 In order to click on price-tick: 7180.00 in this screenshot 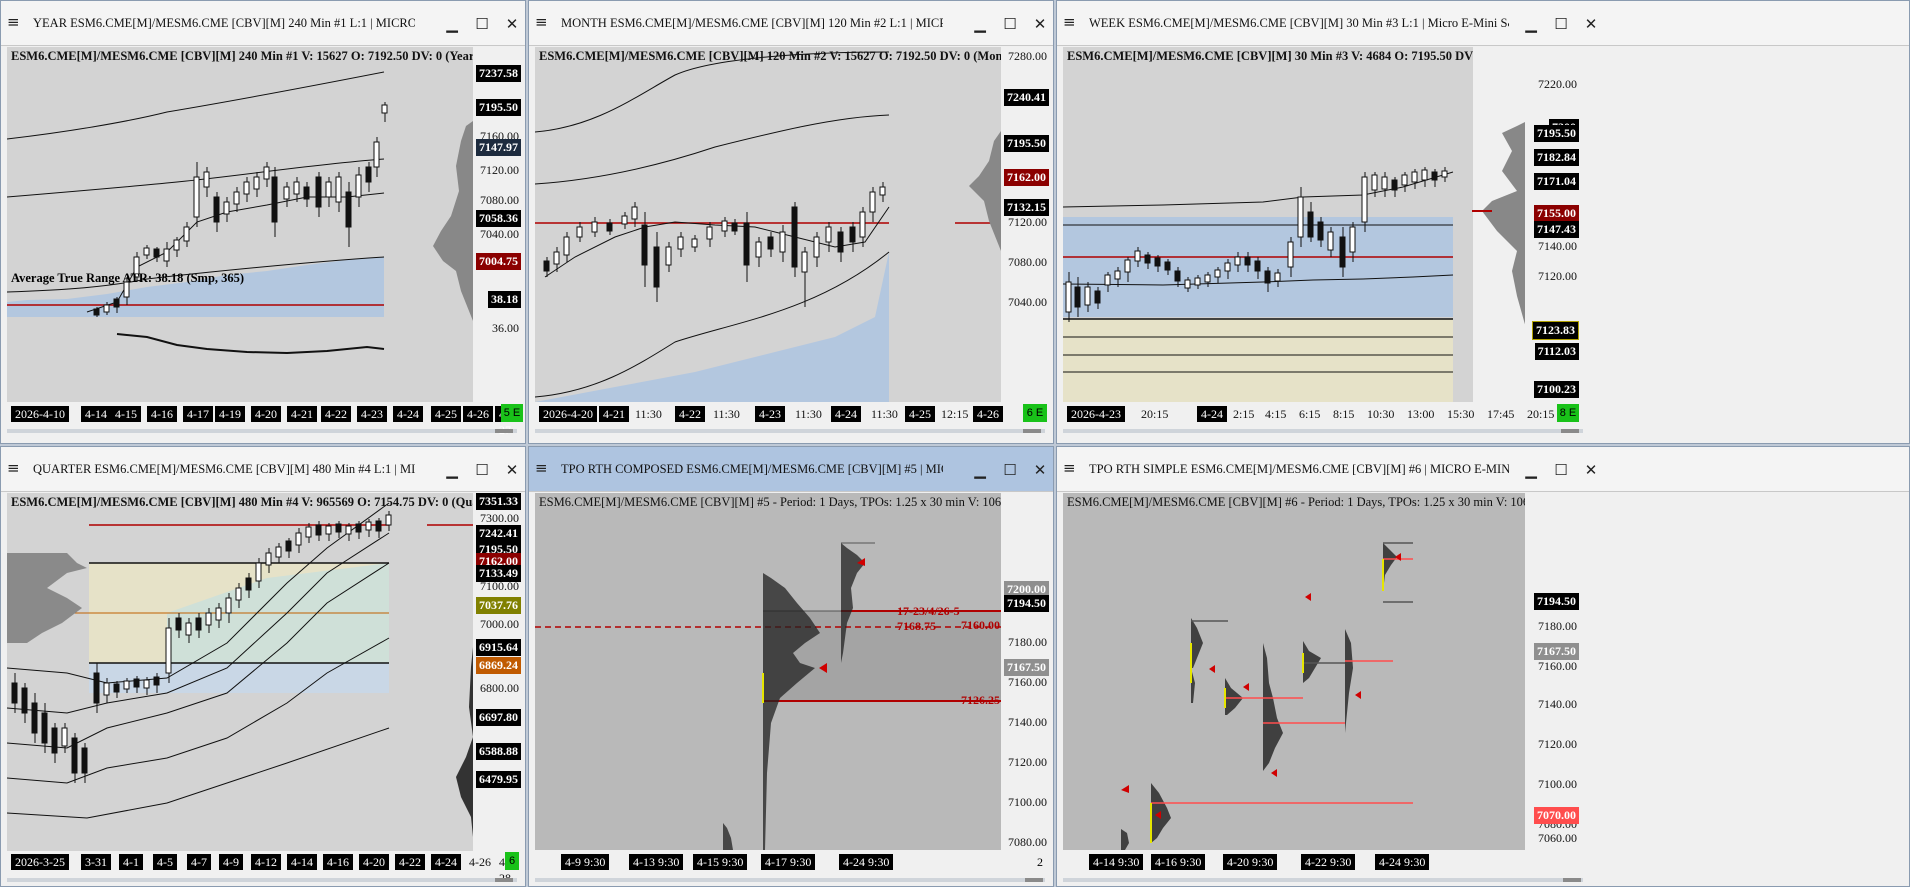, I will do `click(1557, 626)`.